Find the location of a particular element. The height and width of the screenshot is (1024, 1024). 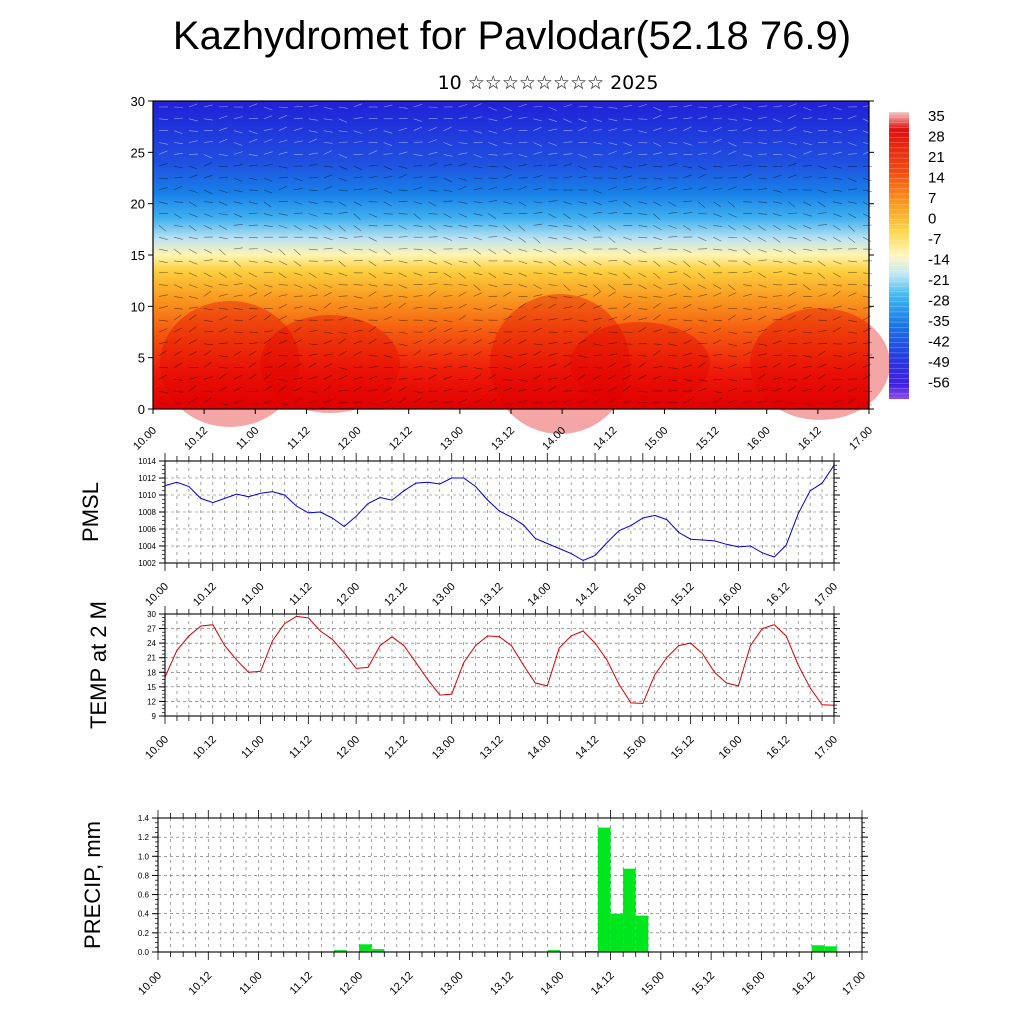

y-tick-label: 1002 is located at coordinates (147, 563).